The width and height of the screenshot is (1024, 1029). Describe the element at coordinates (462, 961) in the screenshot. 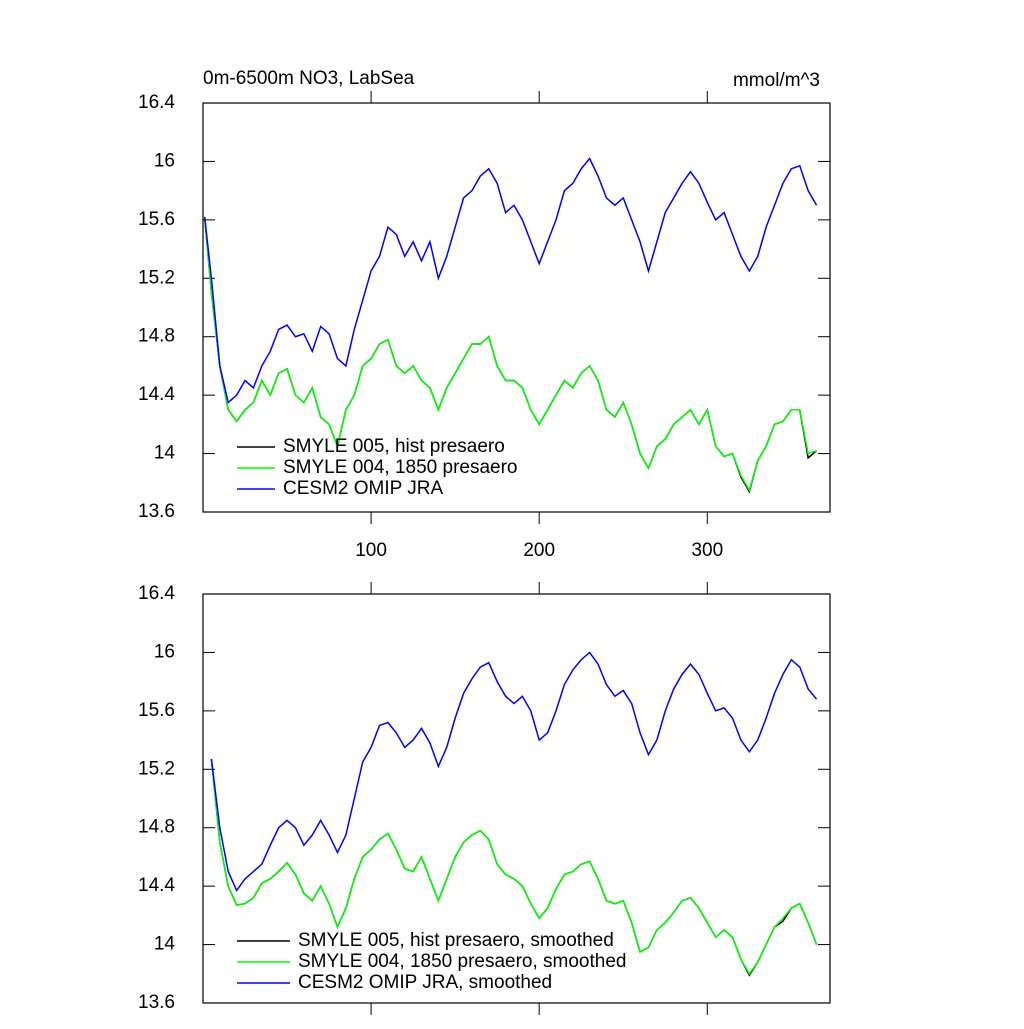

I see `legend-label: SMYLE 004, 1850 presaero, smoothed` at that location.